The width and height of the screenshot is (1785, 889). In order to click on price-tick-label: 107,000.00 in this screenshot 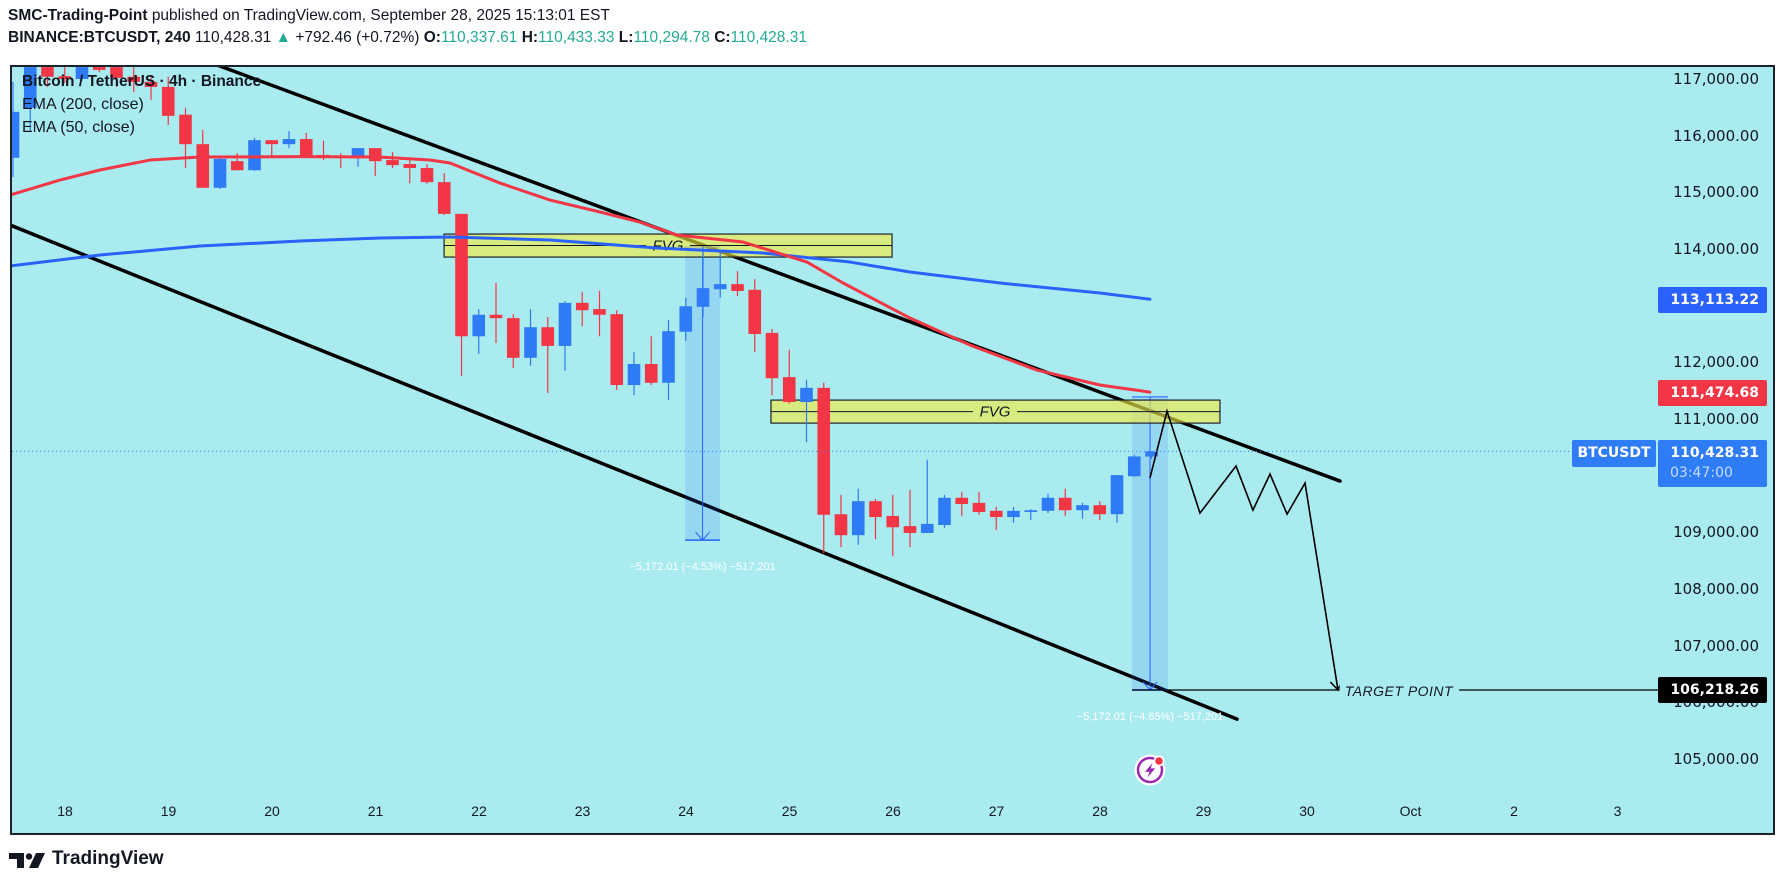, I will do `click(1716, 645)`.